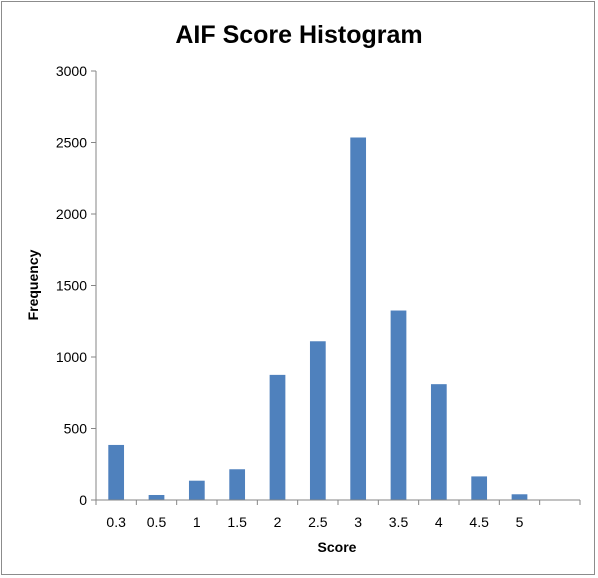  I want to click on x-tick-label: 3, so click(358, 522).